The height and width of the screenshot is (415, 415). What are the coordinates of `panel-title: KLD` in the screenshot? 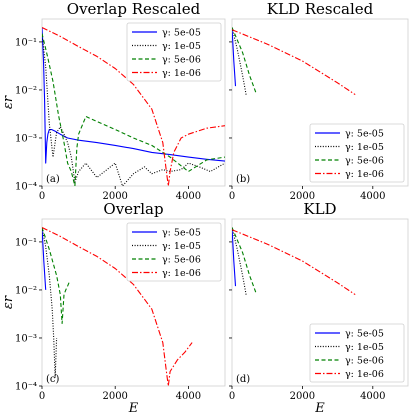 It's located at (319, 209).